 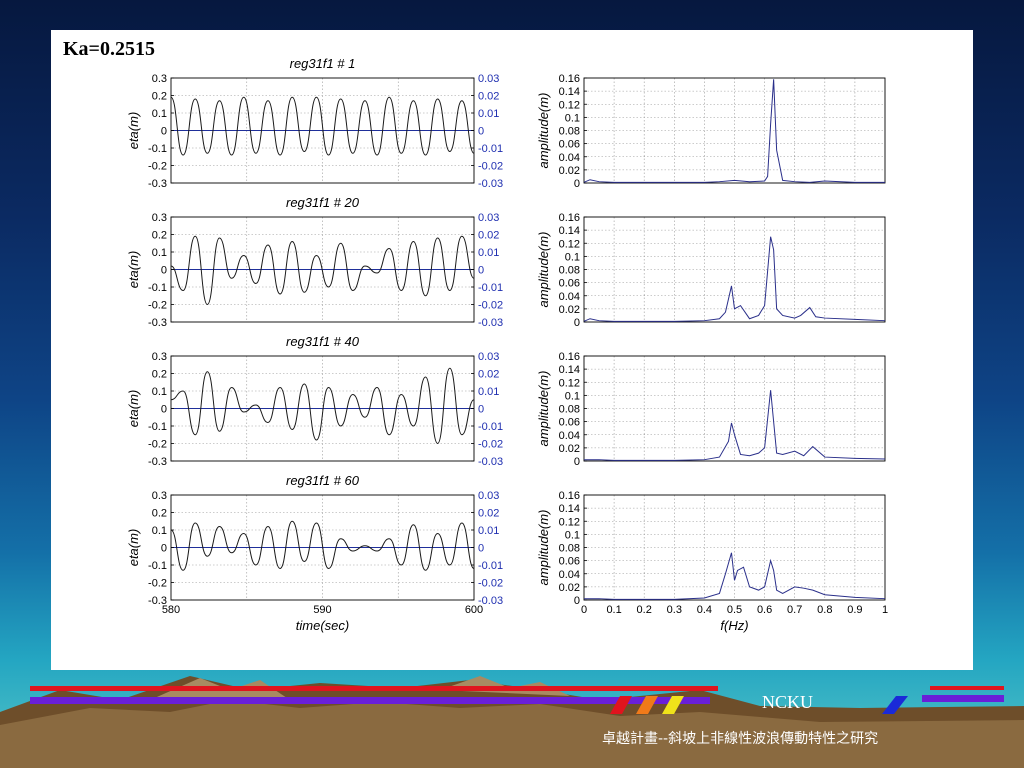 What do you see at coordinates (322, 610) in the screenshot?
I see `x-tick-label: 590` at bounding box center [322, 610].